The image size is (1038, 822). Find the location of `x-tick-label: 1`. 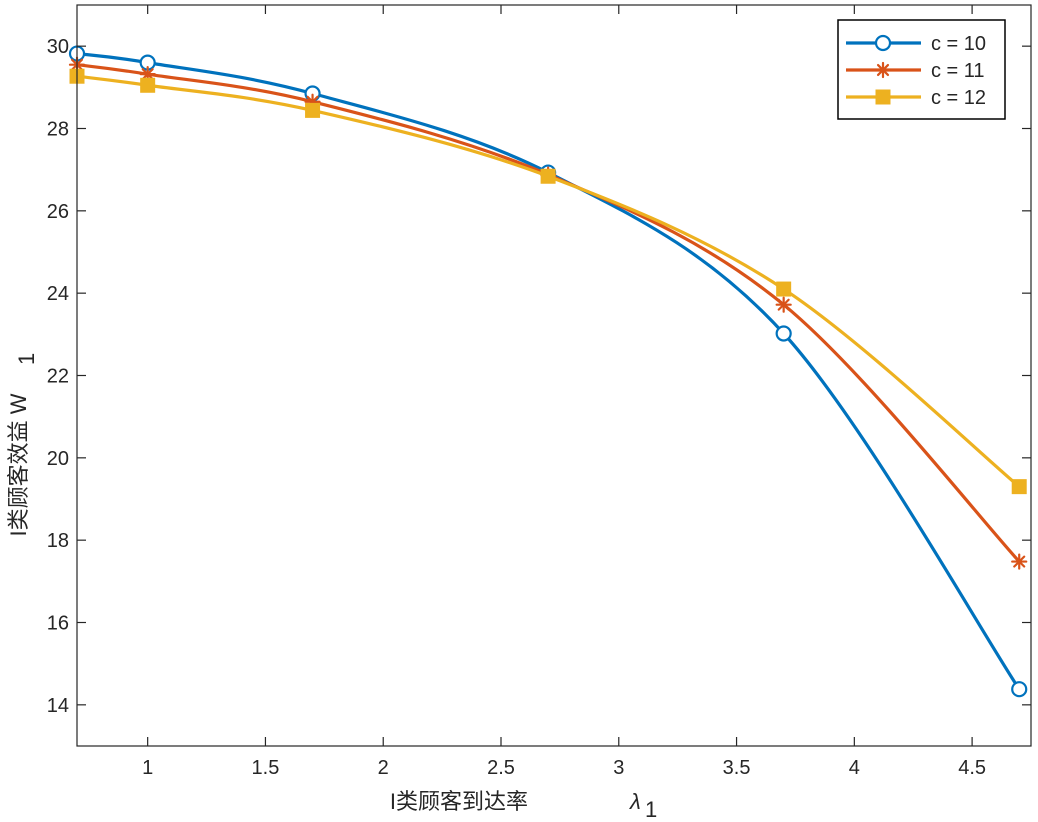

x-tick-label: 1 is located at coordinates (147, 768).